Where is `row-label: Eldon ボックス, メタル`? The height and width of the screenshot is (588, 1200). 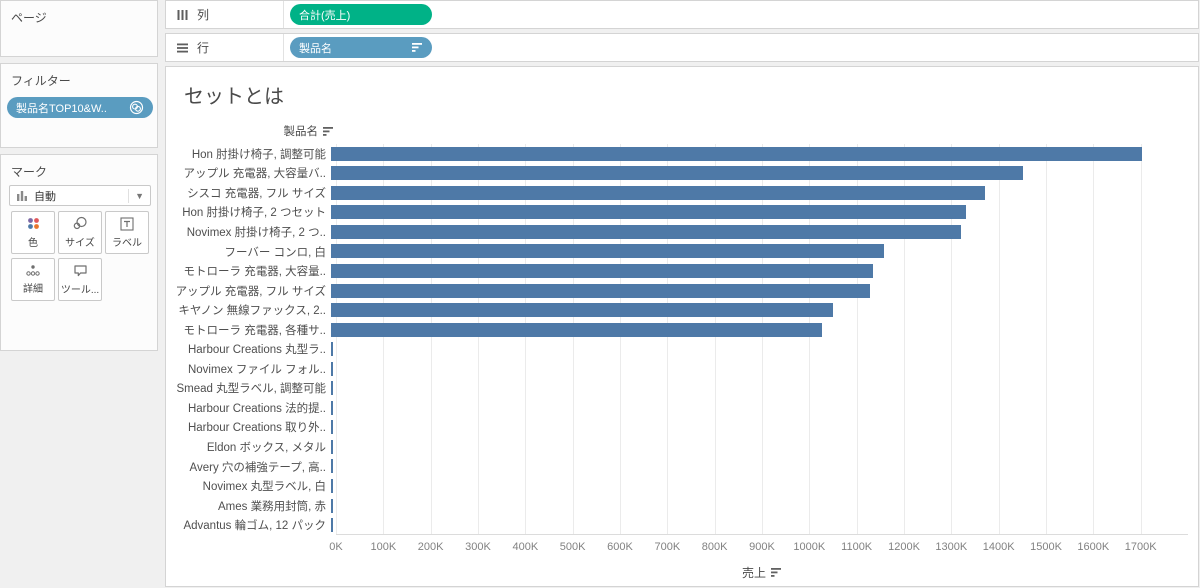 row-label: Eldon ボックス, メタル is located at coordinates (266, 447).